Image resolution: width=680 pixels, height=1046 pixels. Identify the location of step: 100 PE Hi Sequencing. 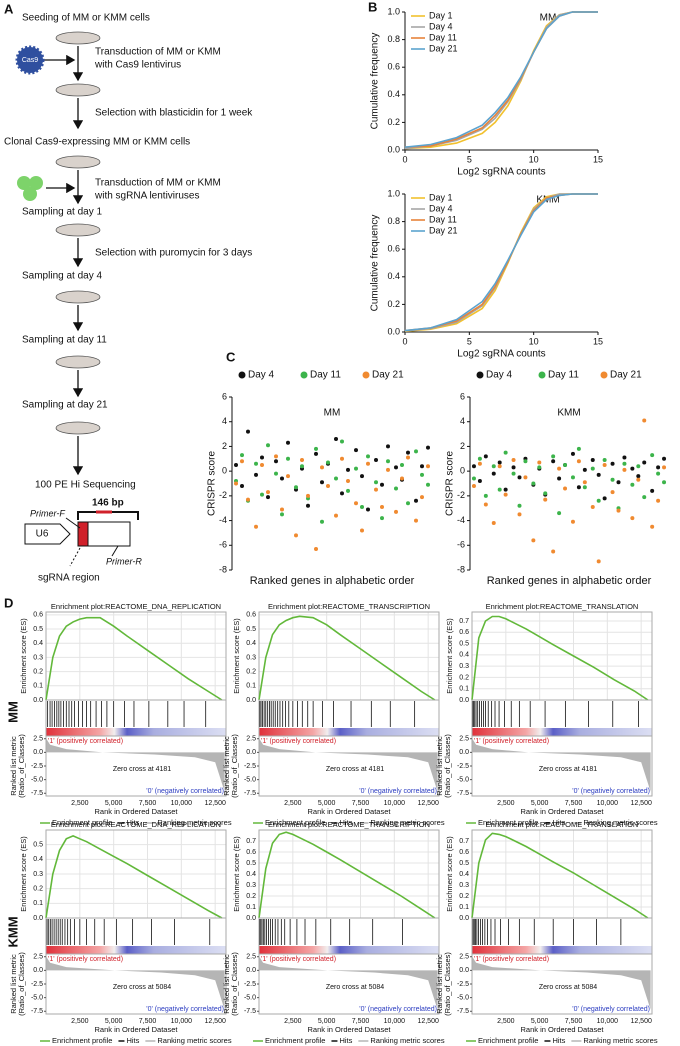
(85, 485).